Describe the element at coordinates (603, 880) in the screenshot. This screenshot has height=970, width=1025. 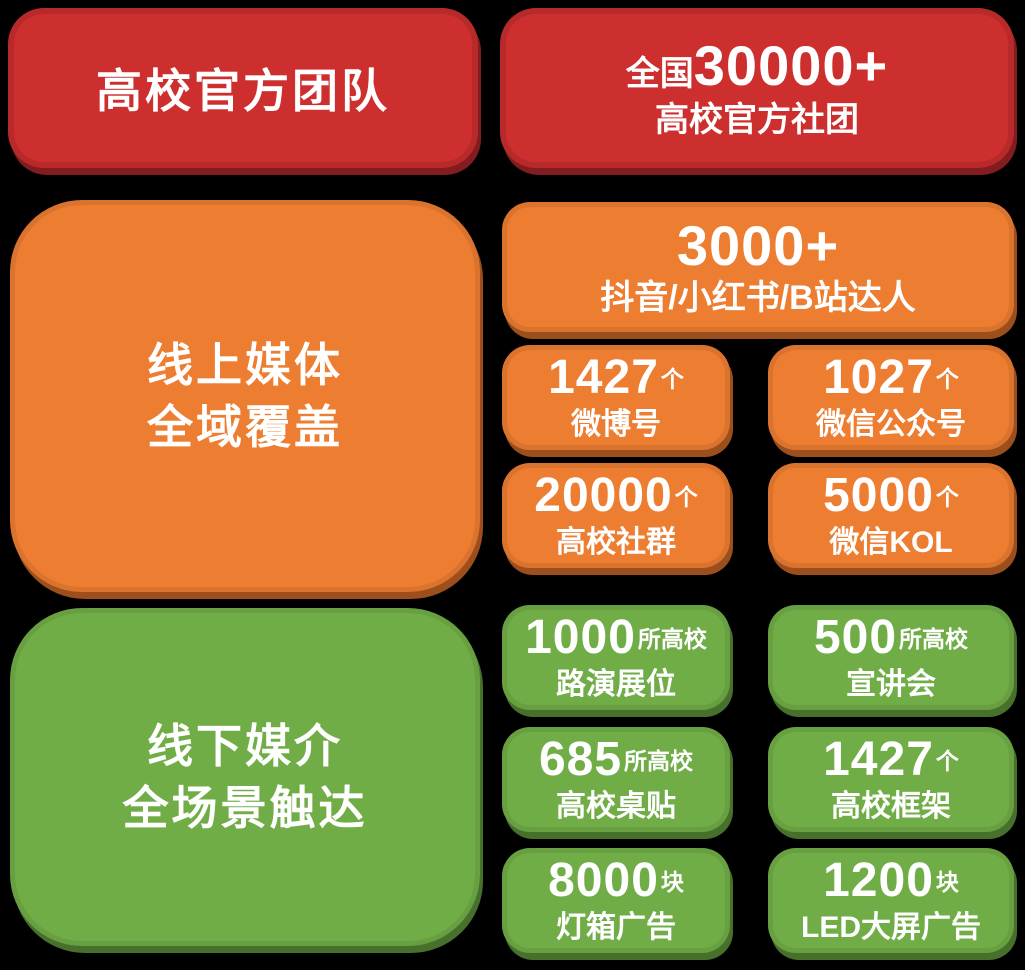
I see `lightbox-number: 8000` at that location.